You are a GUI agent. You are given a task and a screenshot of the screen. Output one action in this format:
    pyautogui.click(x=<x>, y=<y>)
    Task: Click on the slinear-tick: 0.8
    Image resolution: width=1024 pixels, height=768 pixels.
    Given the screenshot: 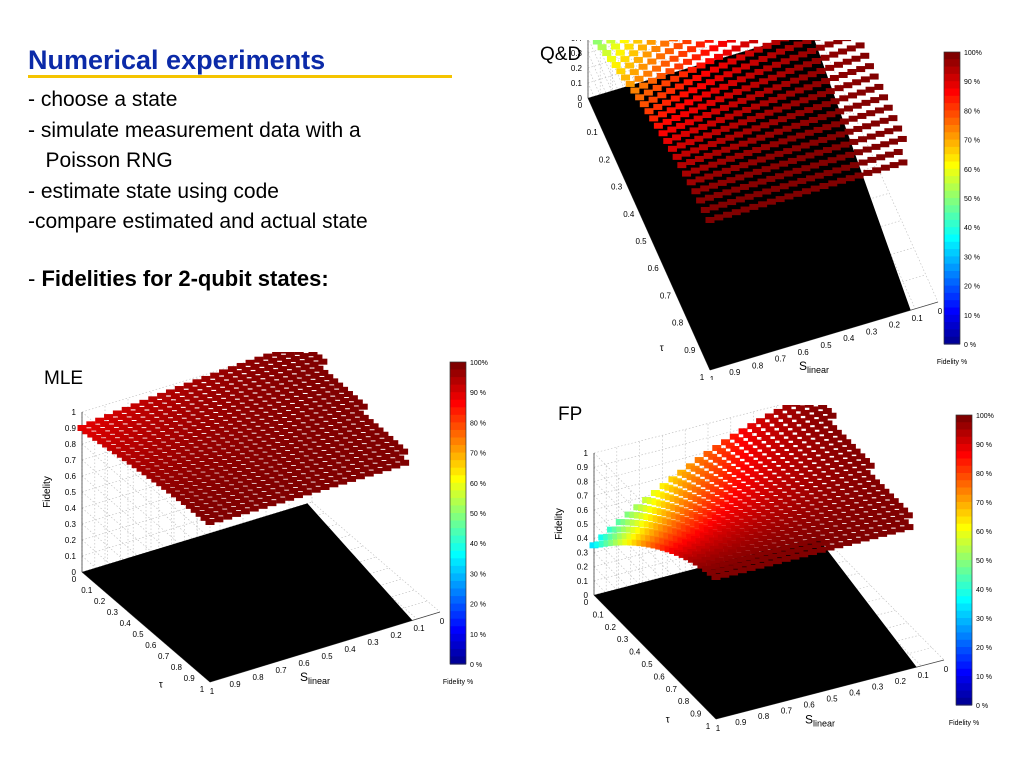 What is the action you would take?
    pyautogui.click(x=258, y=677)
    